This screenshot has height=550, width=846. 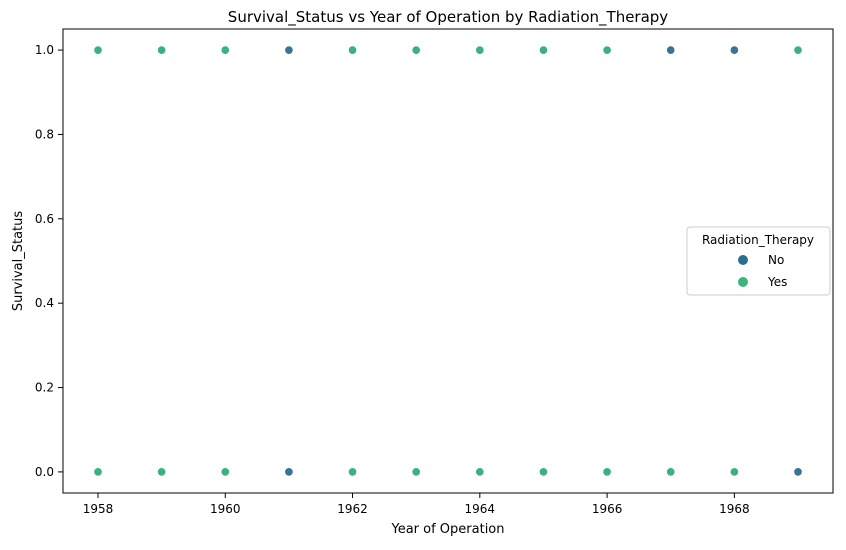 I want to click on y-tick-label: 1.0, so click(x=44, y=50).